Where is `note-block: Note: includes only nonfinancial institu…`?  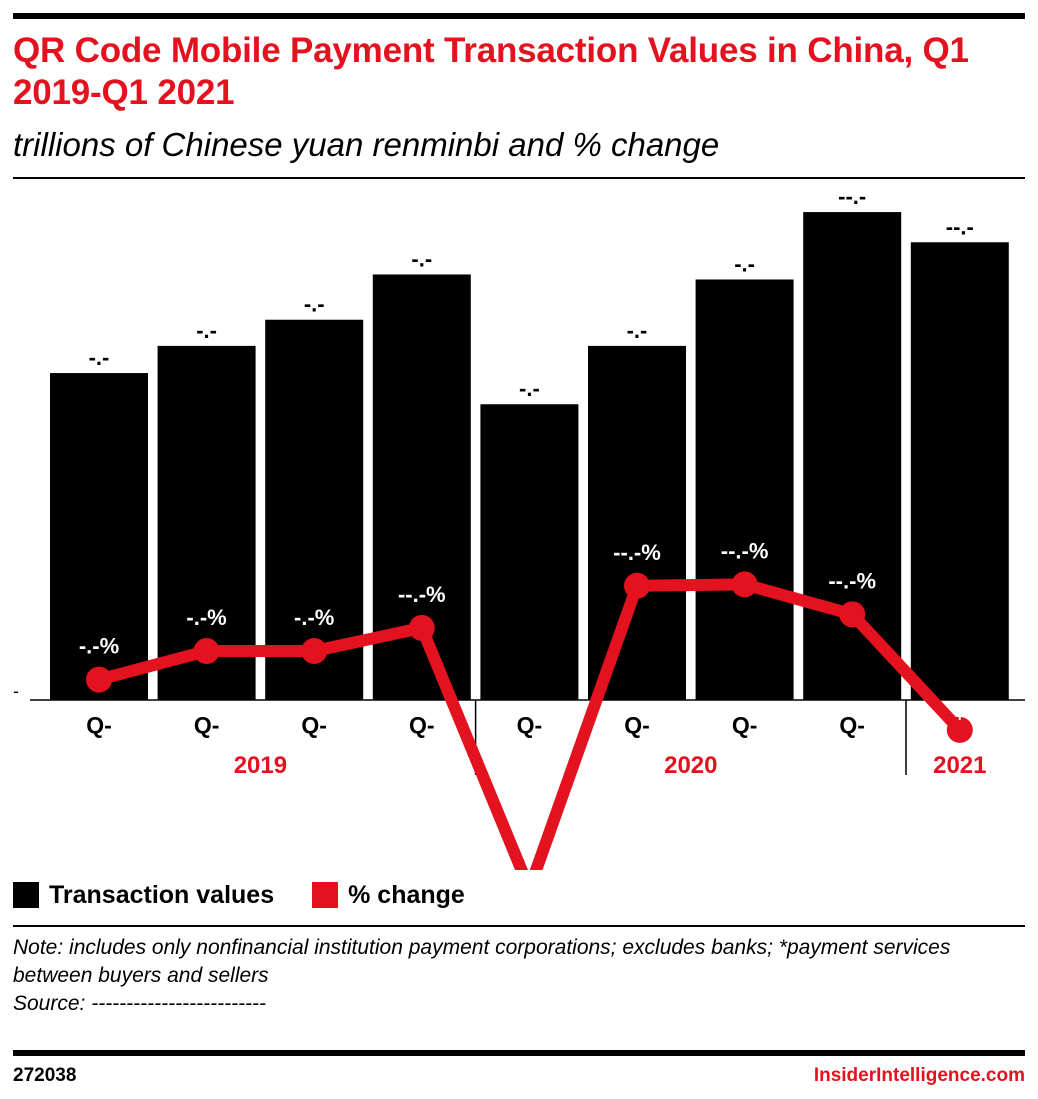 note-block: Note: includes only nonfinancial institu… is located at coordinates (519, 976).